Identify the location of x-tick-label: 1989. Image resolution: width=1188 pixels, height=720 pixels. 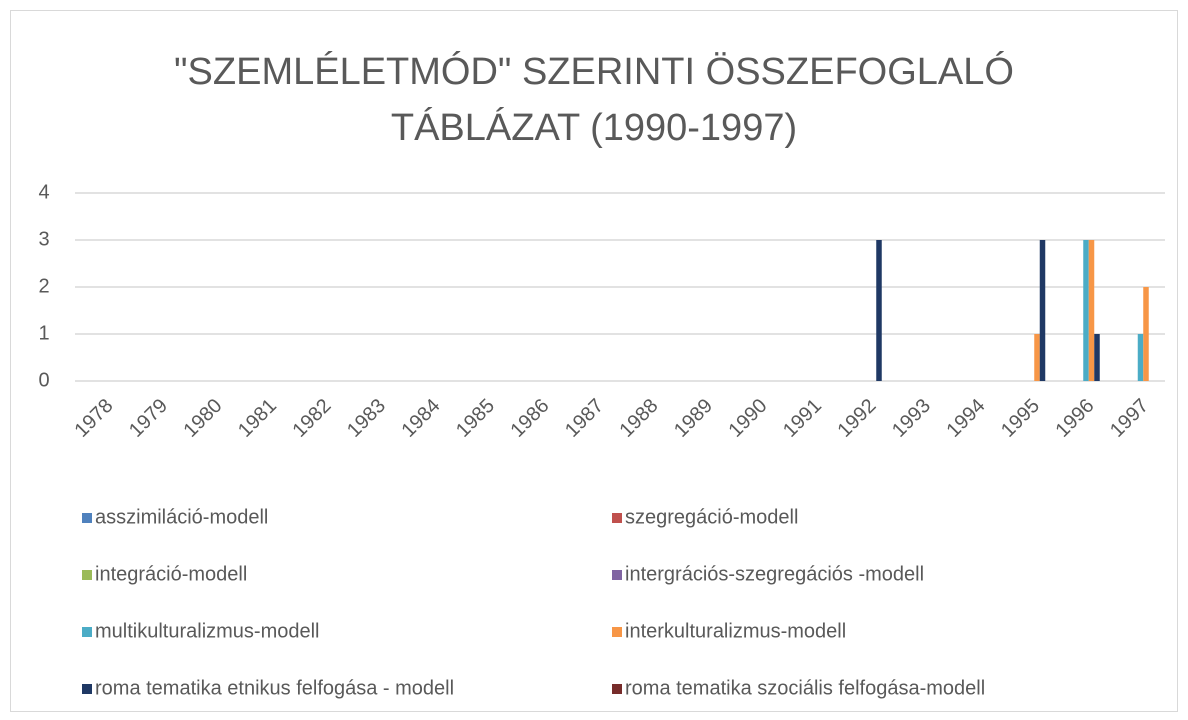
(693, 418).